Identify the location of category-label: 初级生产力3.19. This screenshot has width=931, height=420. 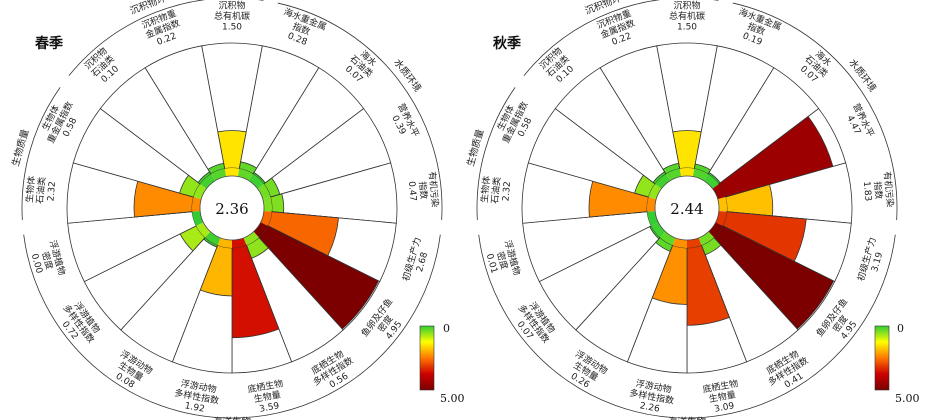
(872, 260).